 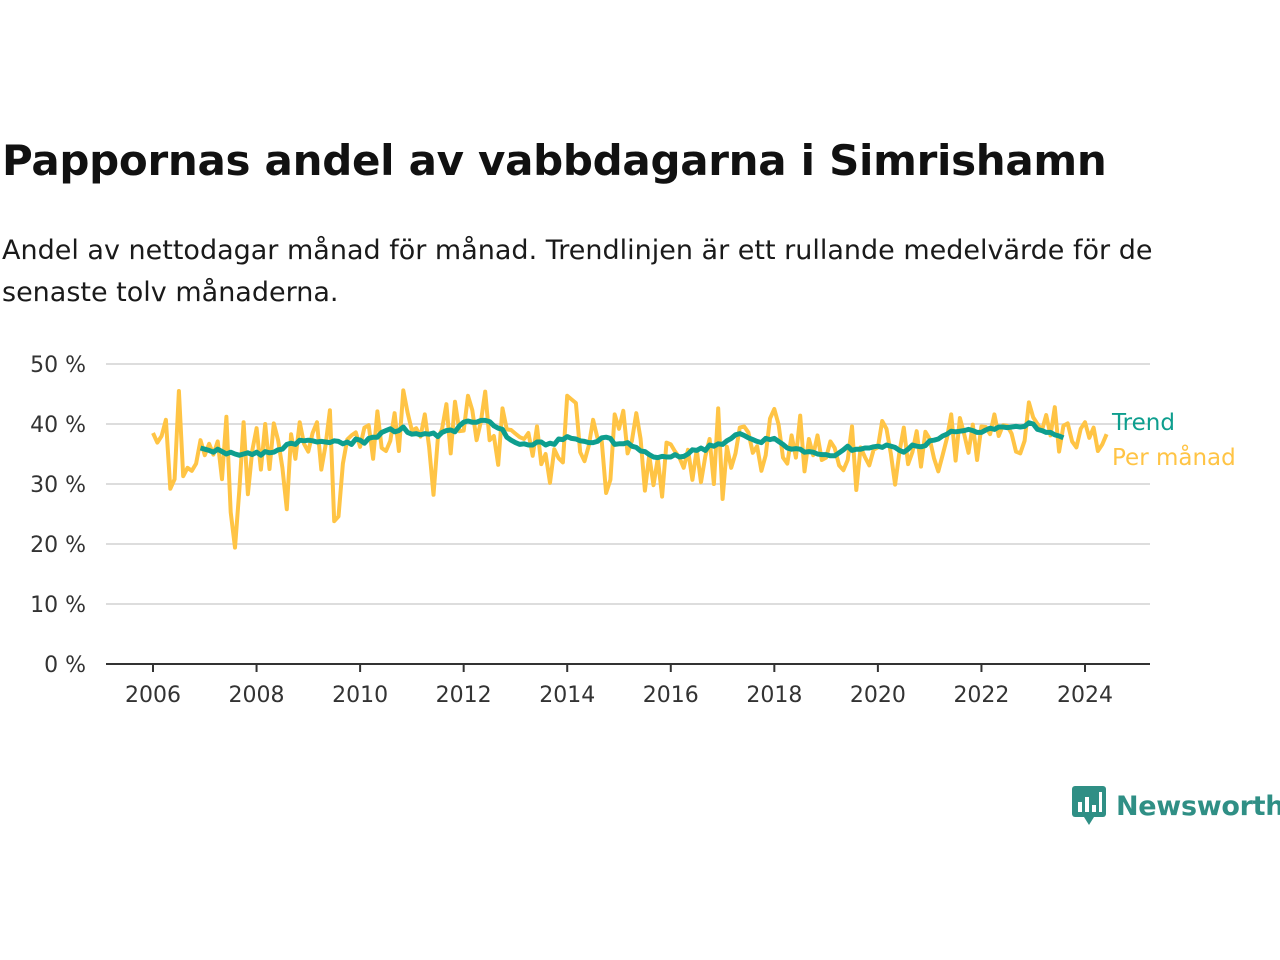 I want to click on y-tick-label: 0 %, so click(x=65, y=665).